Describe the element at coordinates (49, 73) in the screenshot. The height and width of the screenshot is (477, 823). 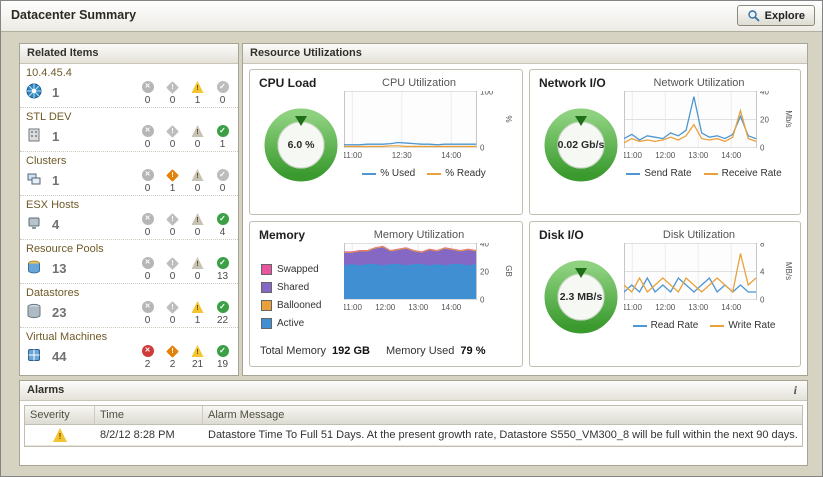
I see `related-item-label: 10.4.45.4` at that location.